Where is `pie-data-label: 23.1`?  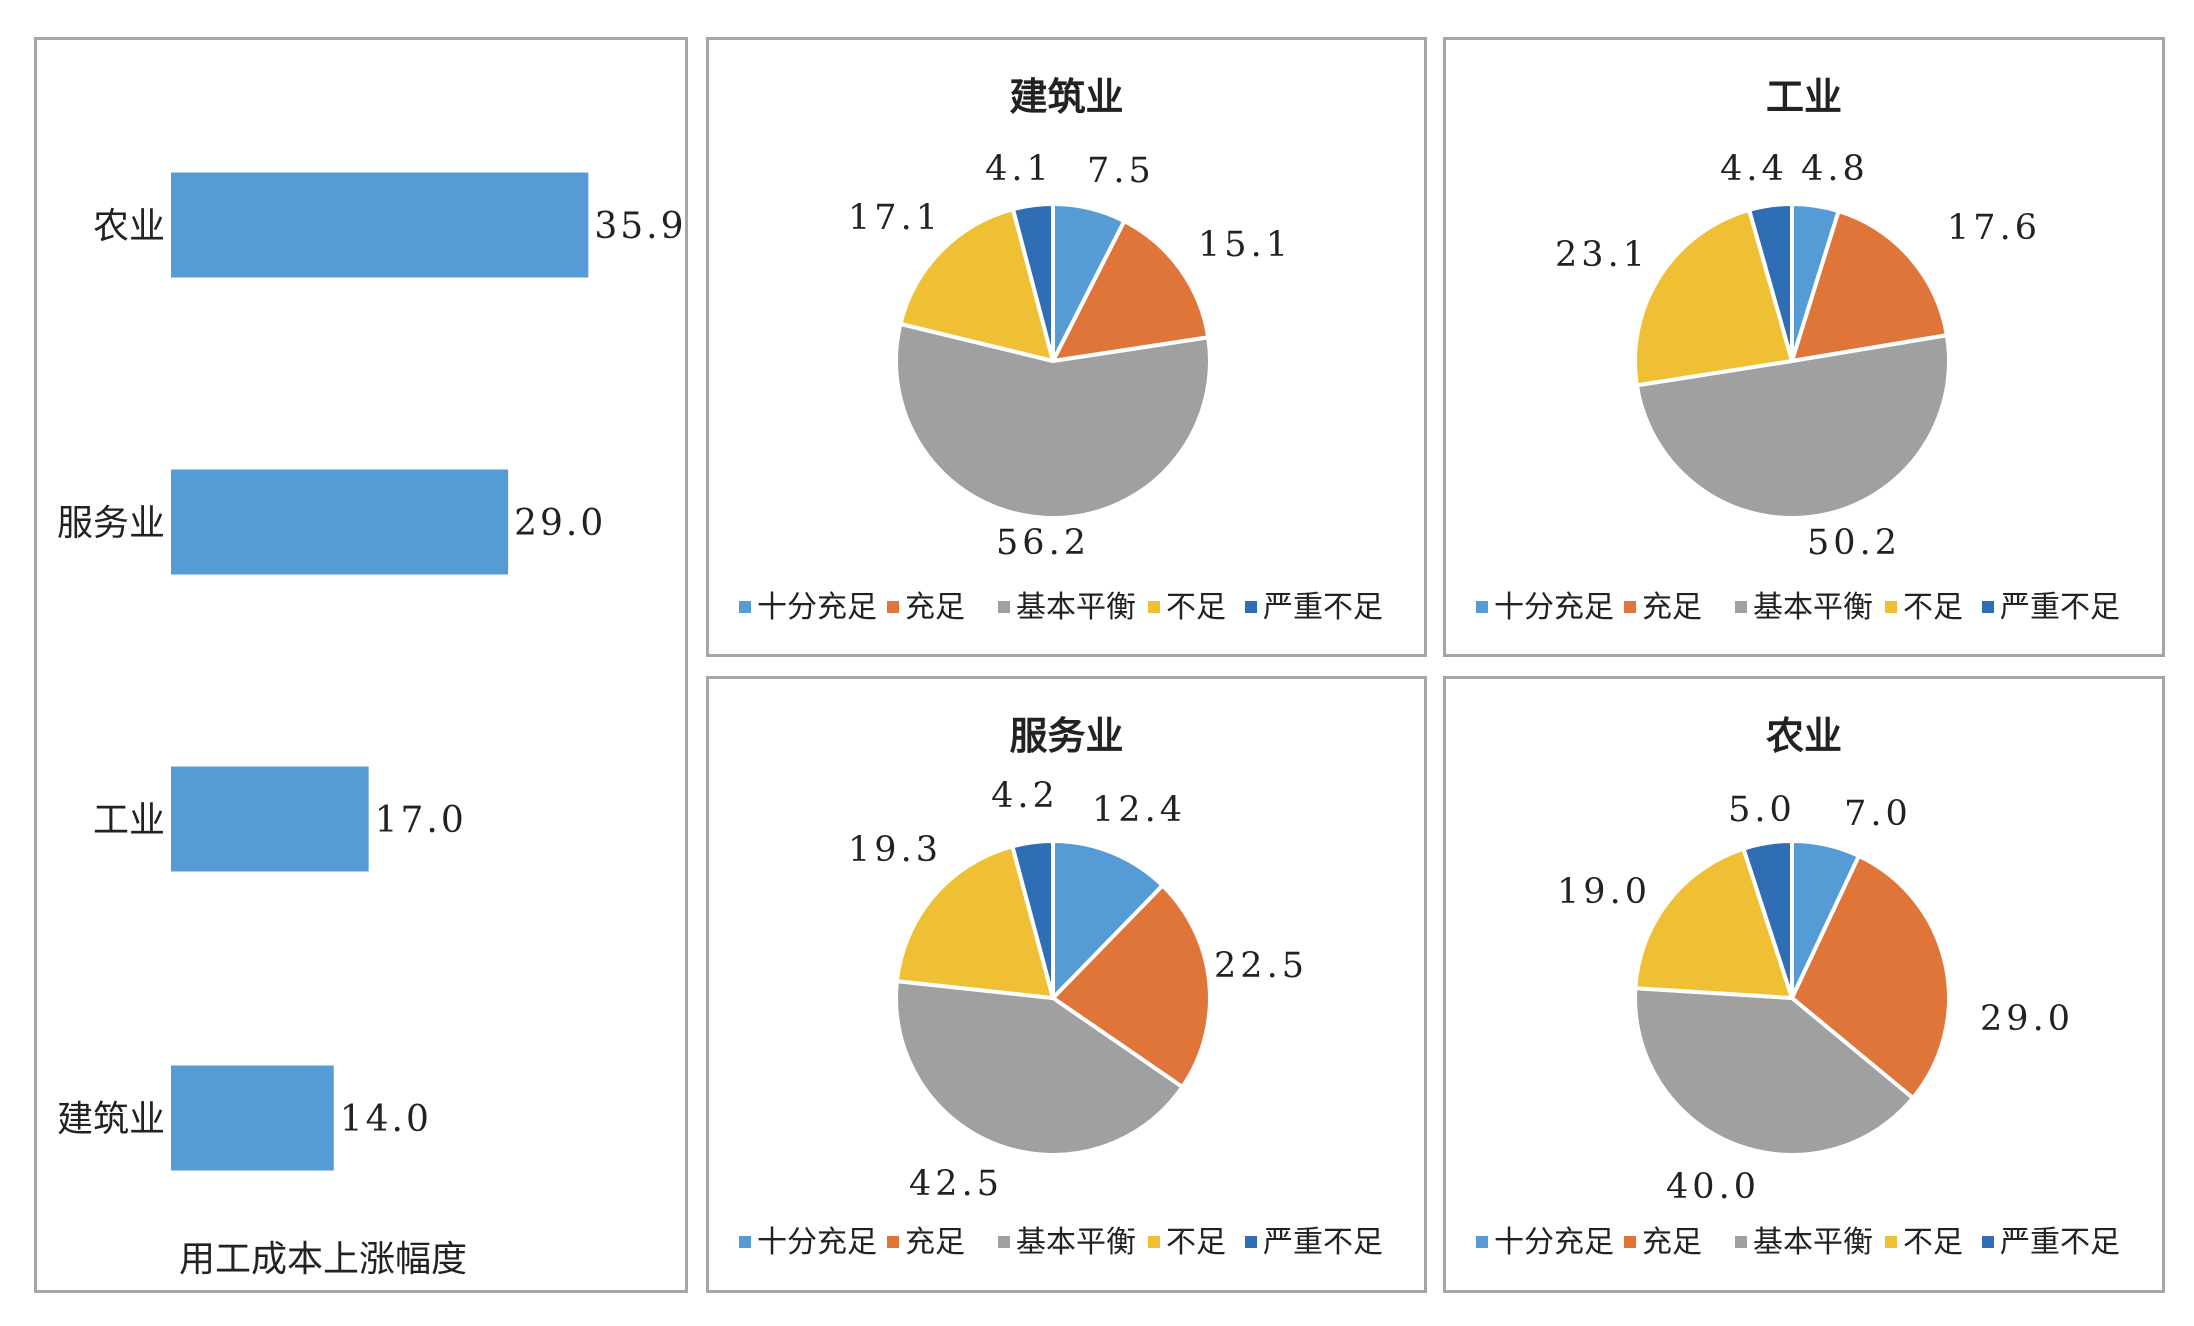
pie-data-label: 23.1 is located at coordinates (1602, 255).